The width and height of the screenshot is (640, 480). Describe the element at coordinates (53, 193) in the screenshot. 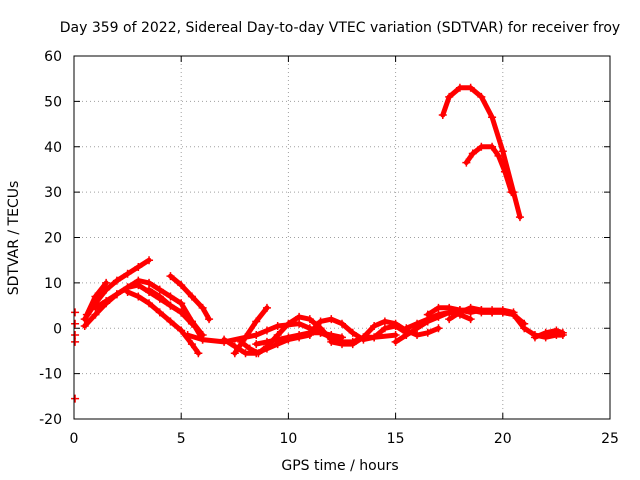

I see `y-tick-label: 30` at that location.